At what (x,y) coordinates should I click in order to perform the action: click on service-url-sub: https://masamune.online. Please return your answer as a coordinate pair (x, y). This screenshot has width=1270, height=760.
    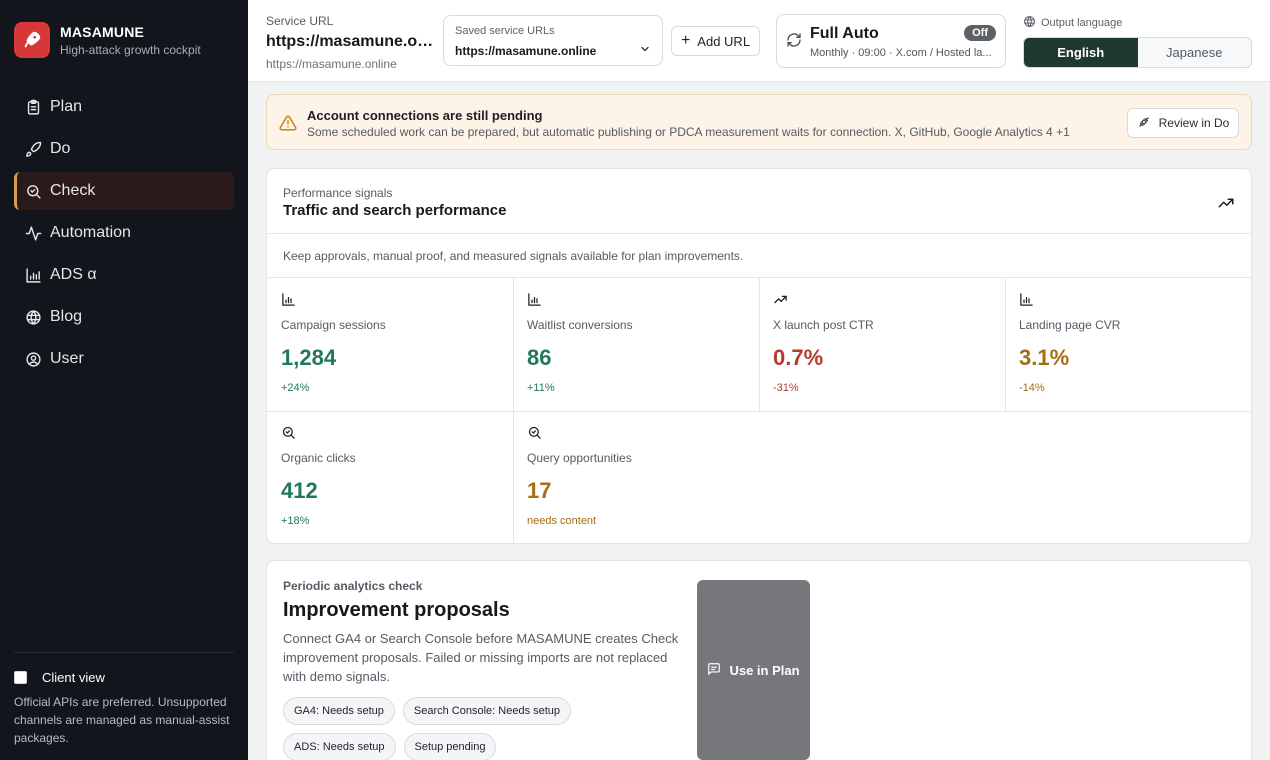
    Looking at the image, I should click on (331, 64).